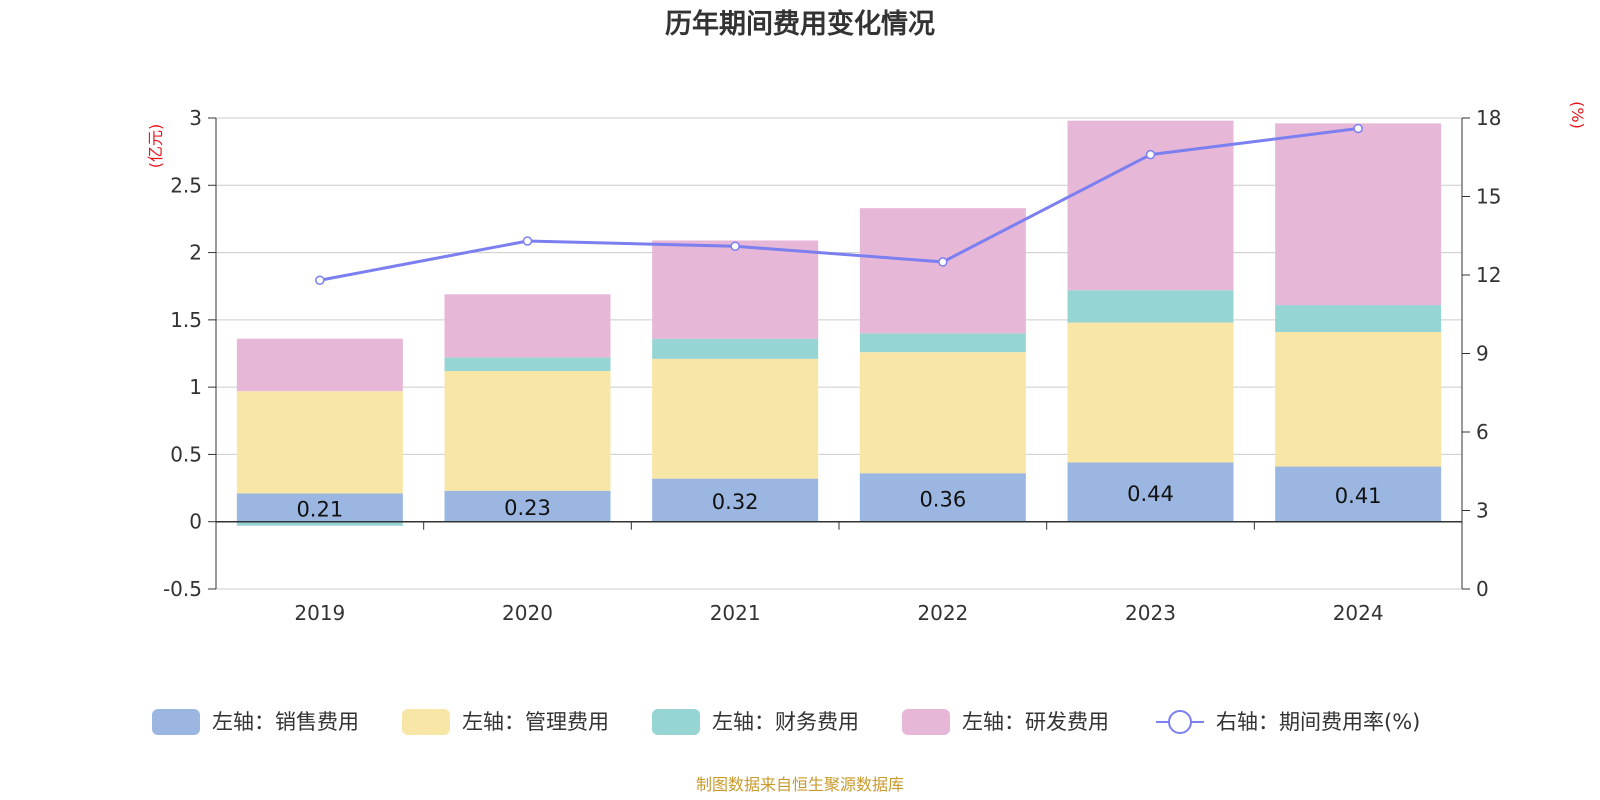 The width and height of the screenshot is (1600, 800). What do you see at coordinates (1577, 115) in the screenshot?
I see `right-axis-unit: (%)` at bounding box center [1577, 115].